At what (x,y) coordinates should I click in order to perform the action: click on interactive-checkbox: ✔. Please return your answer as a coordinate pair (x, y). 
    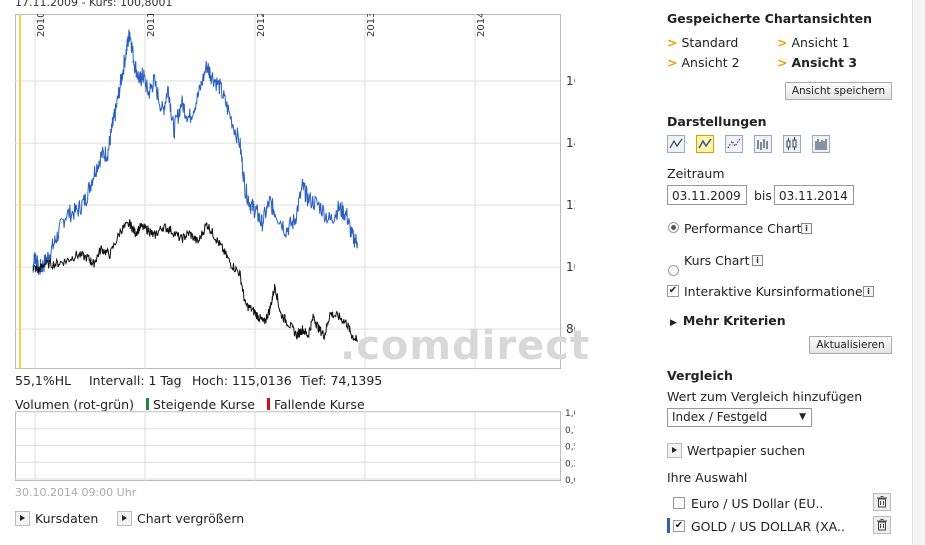
    Looking at the image, I should click on (673, 291).